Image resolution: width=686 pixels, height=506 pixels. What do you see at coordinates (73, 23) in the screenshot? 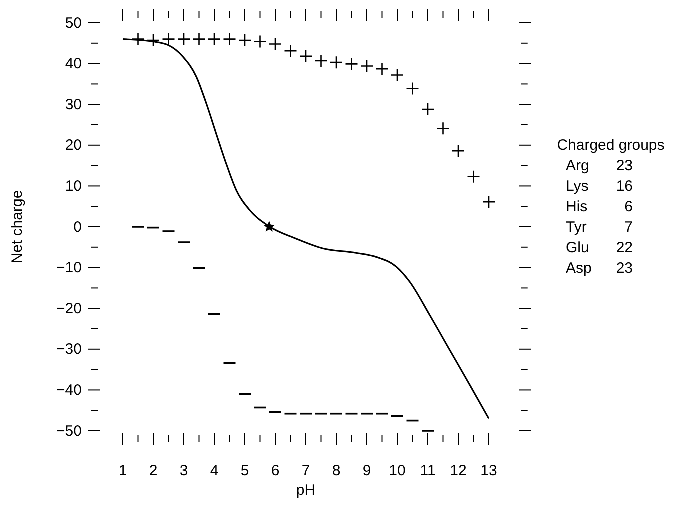
I see `y-tick-label: 50` at bounding box center [73, 23].